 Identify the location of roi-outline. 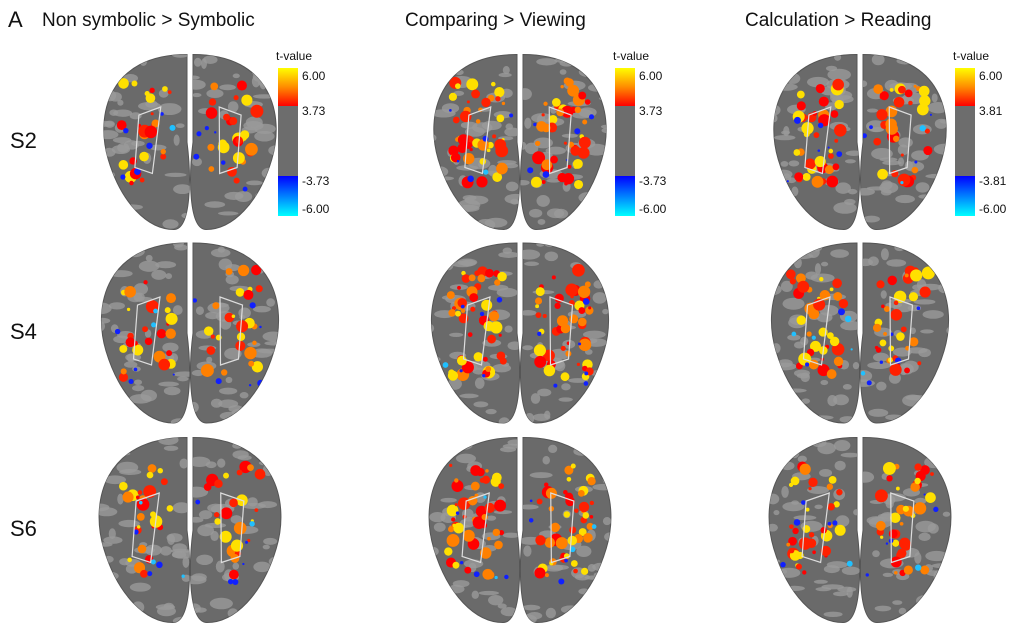
(561, 331).